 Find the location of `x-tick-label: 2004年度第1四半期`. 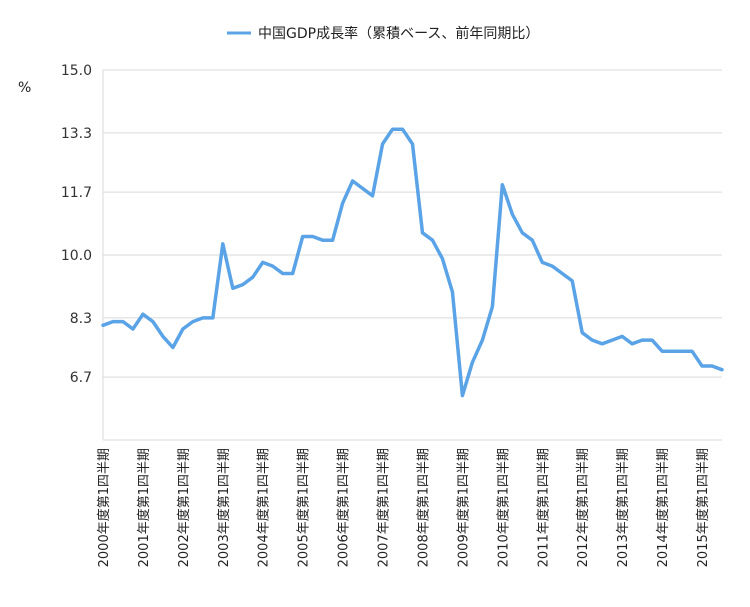

x-tick-label: 2004年度第1四半期 is located at coordinates (264, 507).